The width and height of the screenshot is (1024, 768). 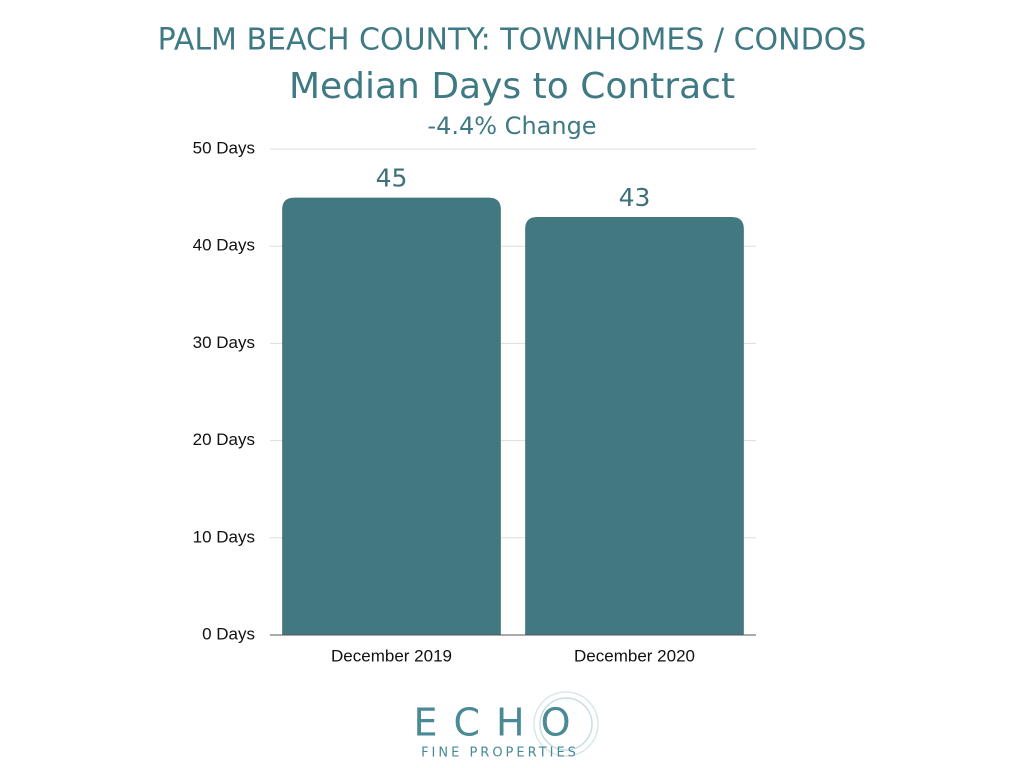 I want to click on logo-ring, so click(x=566, y=724).